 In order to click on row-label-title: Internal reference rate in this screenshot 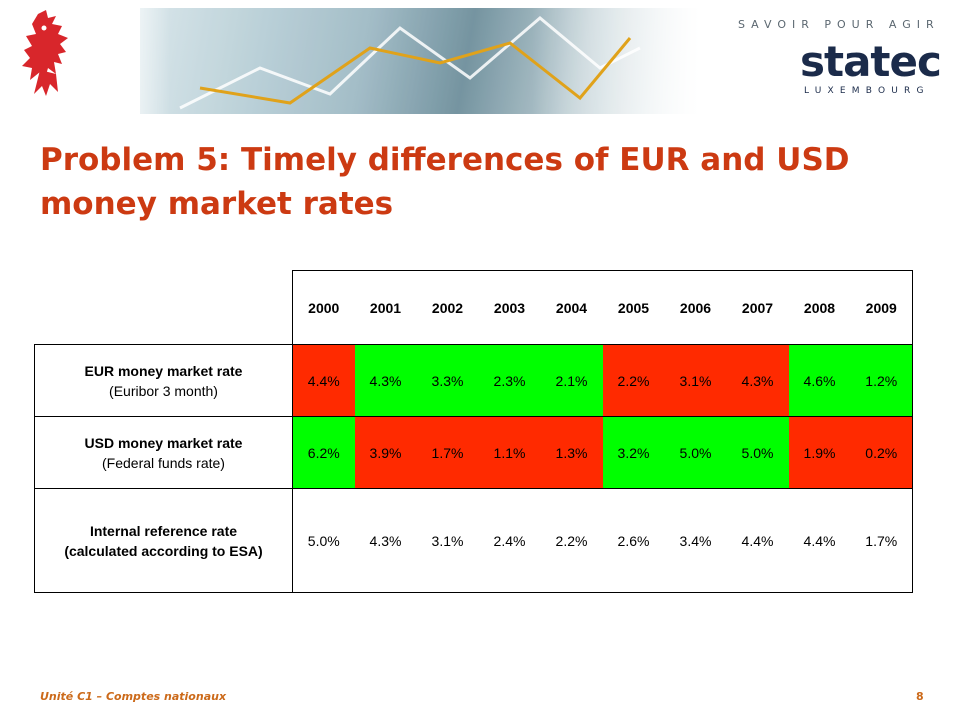, I will do `click(163, 530)`.